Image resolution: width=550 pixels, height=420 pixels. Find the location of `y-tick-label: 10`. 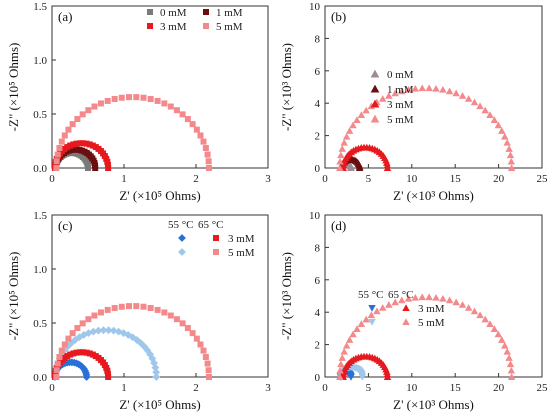

y-tick-label: 10 is located at coordinates (315, 216).